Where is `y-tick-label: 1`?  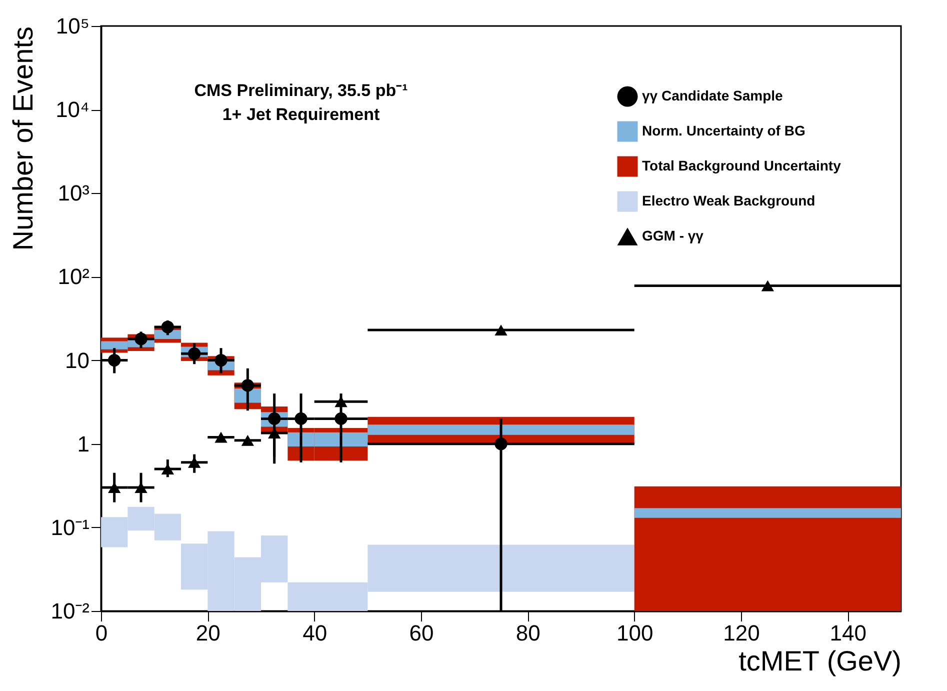 y-tick-label: 1 is located at coordinates (83, 443).